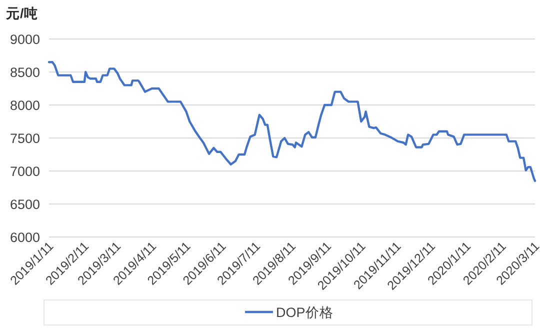 The width and height of the screenshot is (554, 332). I want to click on y-tick-label: 7500, so click(25, 138).